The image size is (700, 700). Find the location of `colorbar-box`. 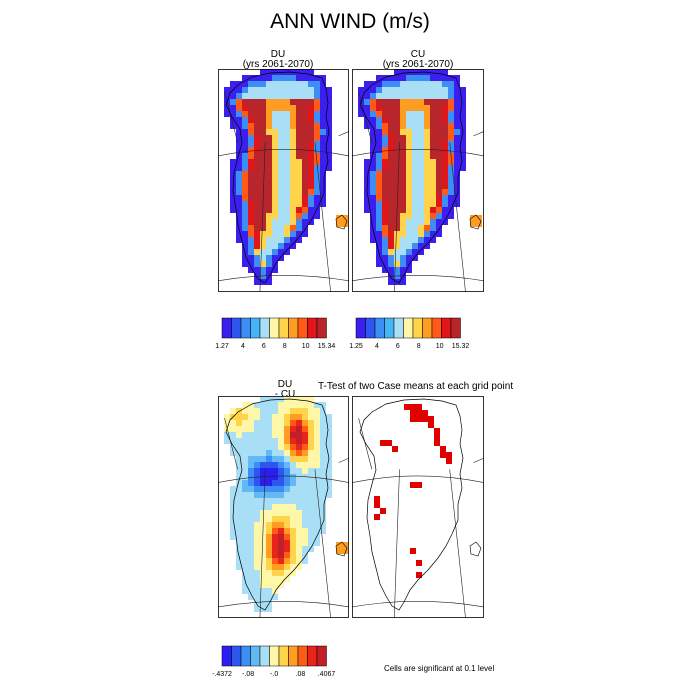

colorbar-box is located at coordinates (312, 328).